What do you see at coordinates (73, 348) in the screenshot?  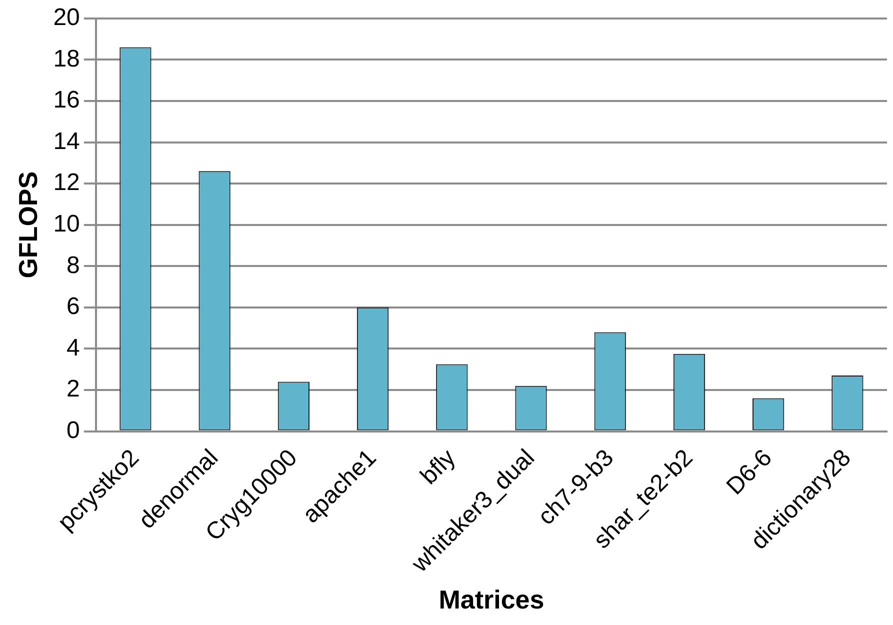 I see `y-tick-label: 4` at bounding box center [73, 348].